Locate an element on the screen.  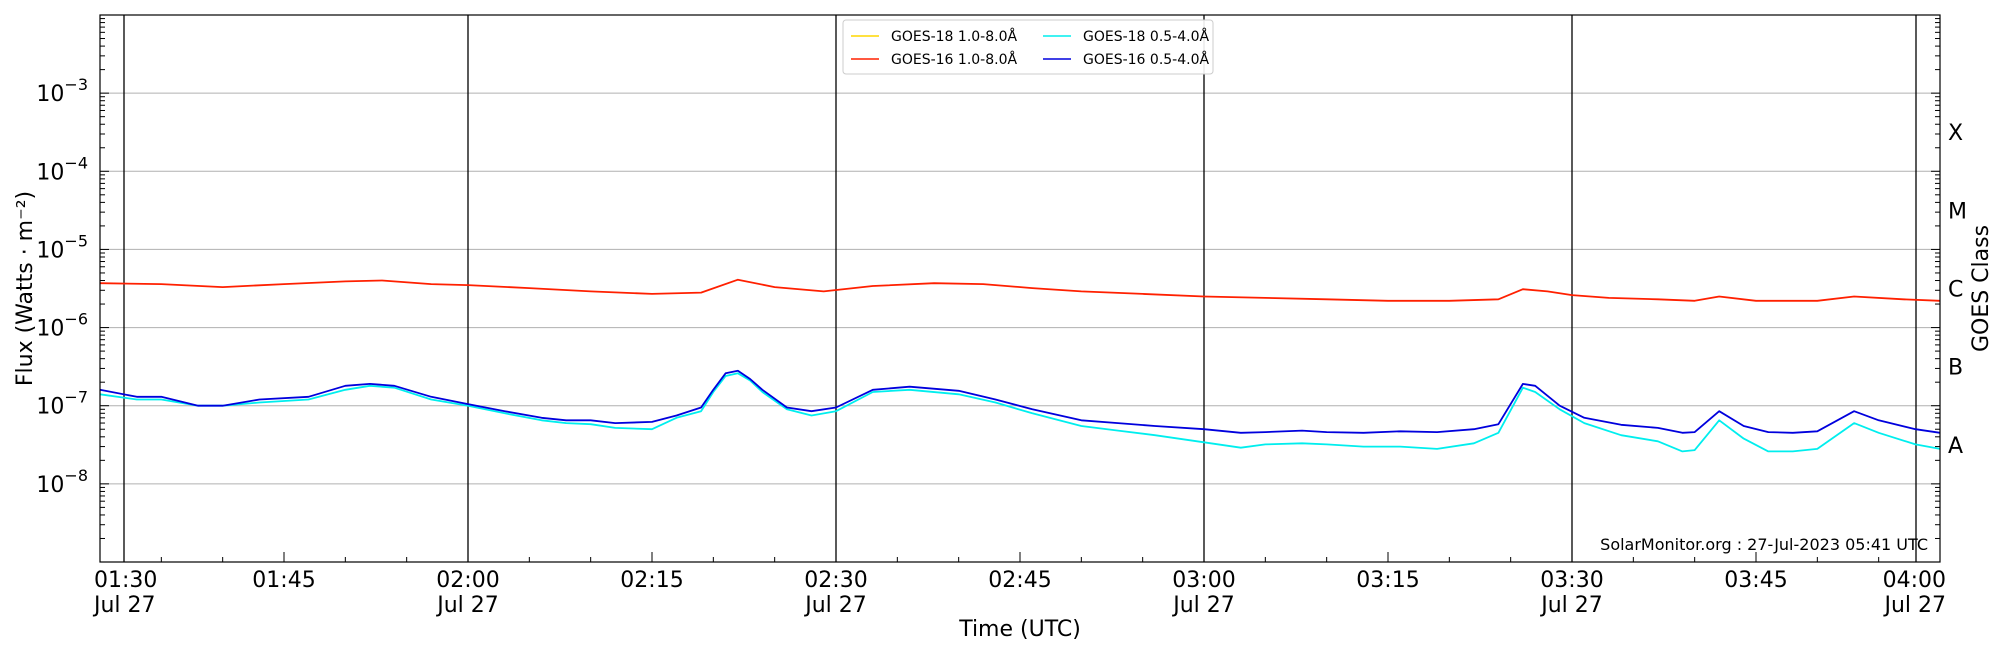
y-tick-label: 10⁻⁴ is located at coordinates (62, 169).